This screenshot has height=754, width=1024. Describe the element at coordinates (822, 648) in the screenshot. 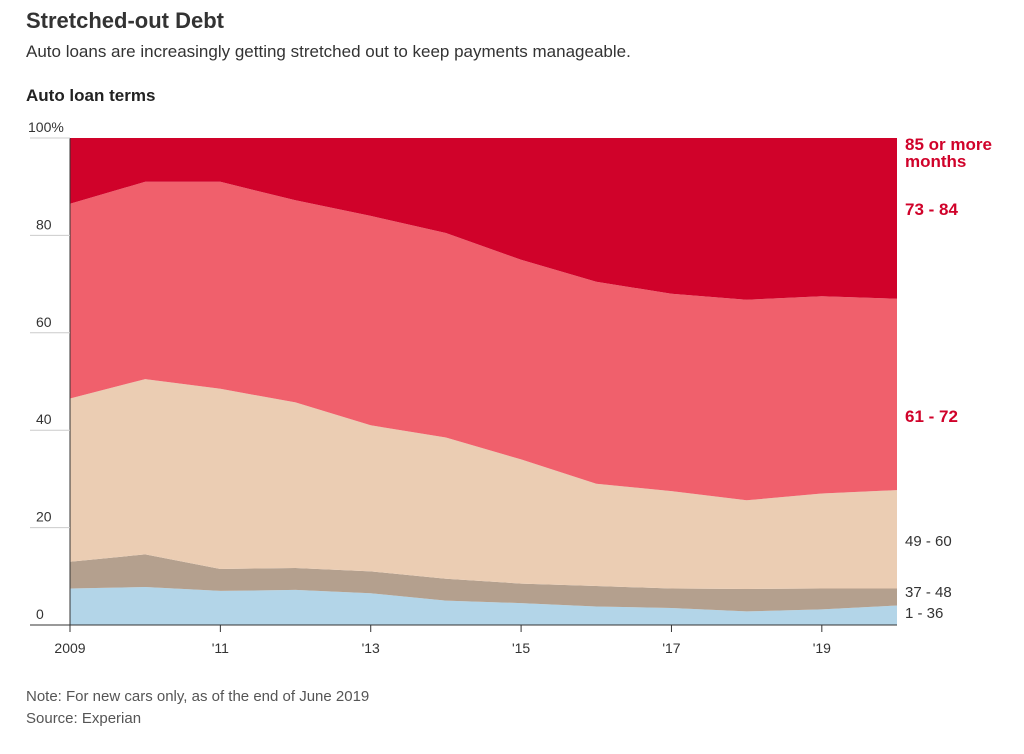

I see `x-tick-label: '19` at that location.